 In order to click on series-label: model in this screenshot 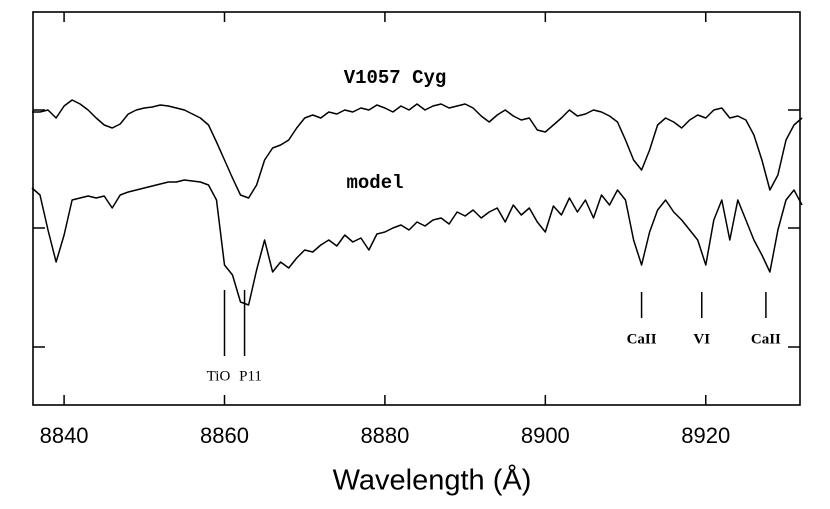, I will do `click(374, 183)`.